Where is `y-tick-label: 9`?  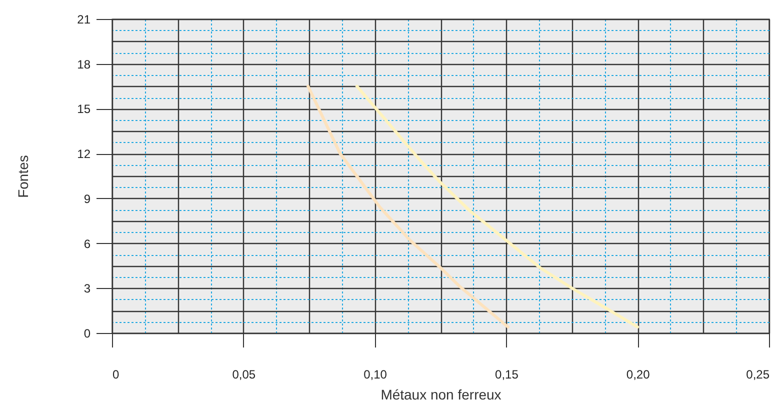 y-tick-label: 9 is located at coordinates (87, 199).